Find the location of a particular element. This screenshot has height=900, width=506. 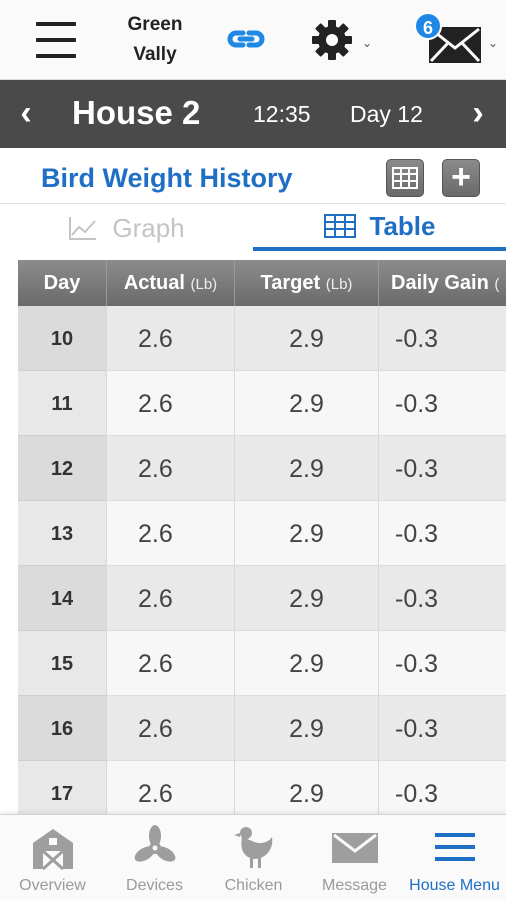

house-time: 12:35 is located at coordinates (282, 114).